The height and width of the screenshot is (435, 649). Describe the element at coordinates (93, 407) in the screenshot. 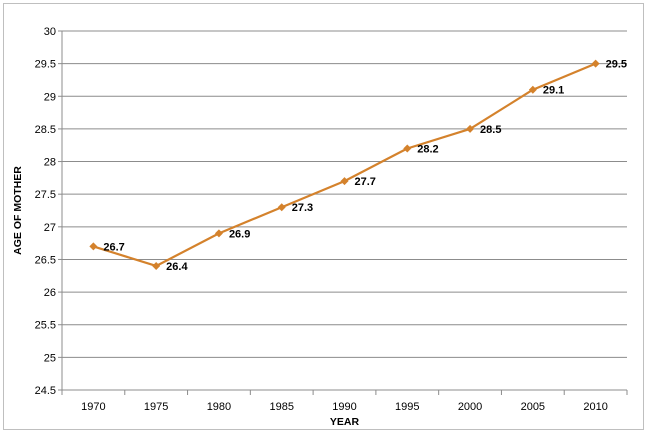

I see `x-tick-label: 1970` at that location.